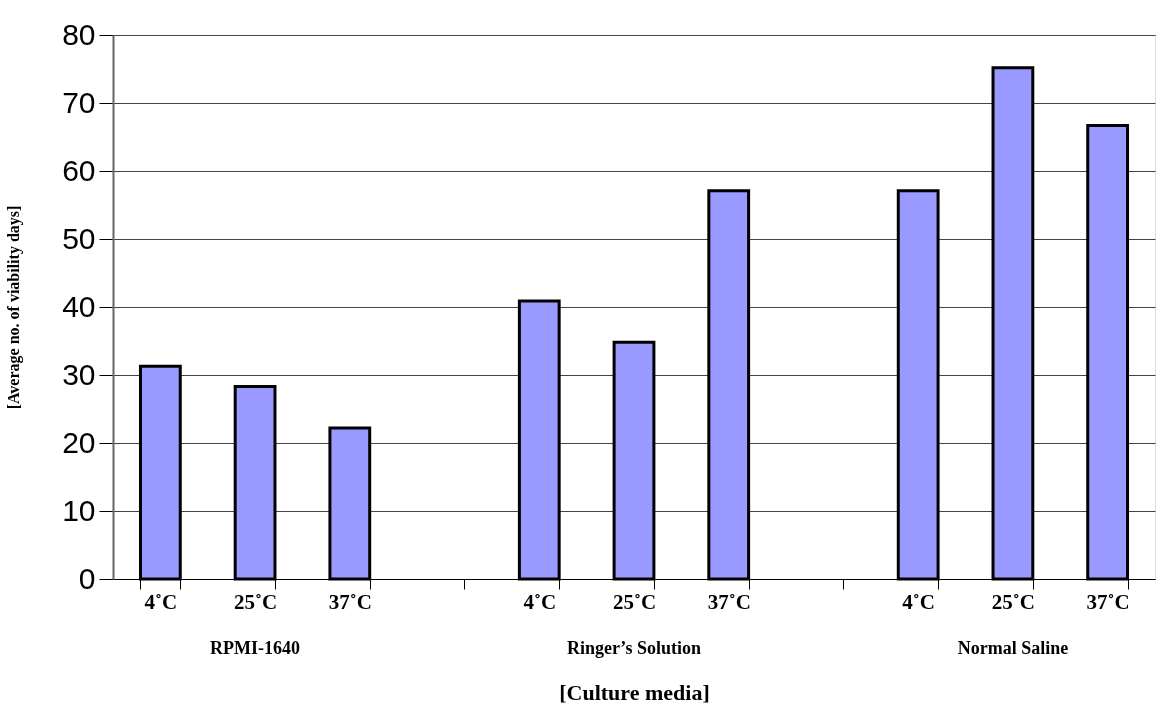 The height and width of the screenshot is (718, 1170). I want to click on y-tick-label: 70, so click(79, 102).